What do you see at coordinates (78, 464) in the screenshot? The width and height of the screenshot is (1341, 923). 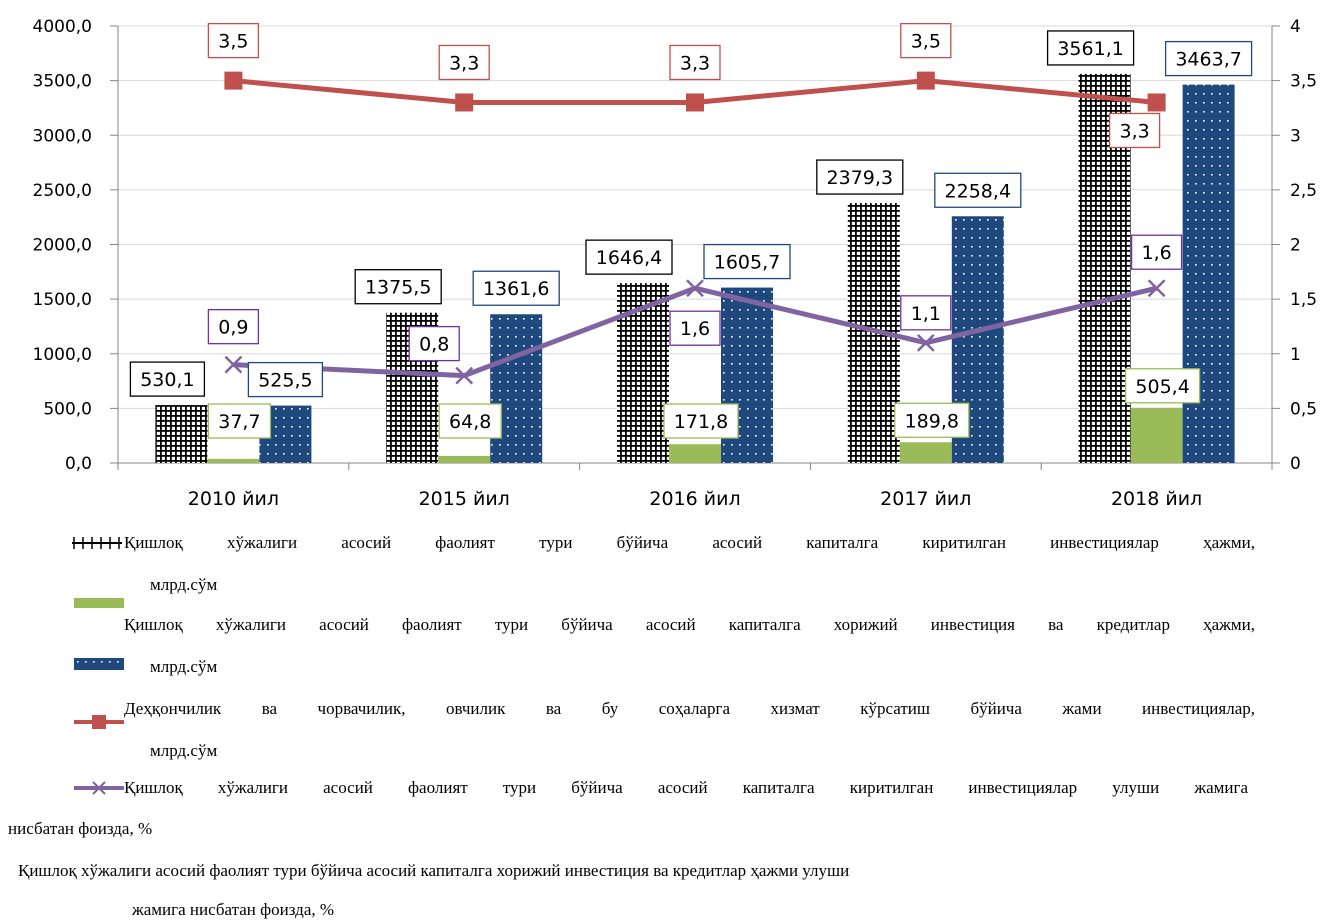 I see `y-left-tick-label: 0,0` at bounding box center [78, 464].